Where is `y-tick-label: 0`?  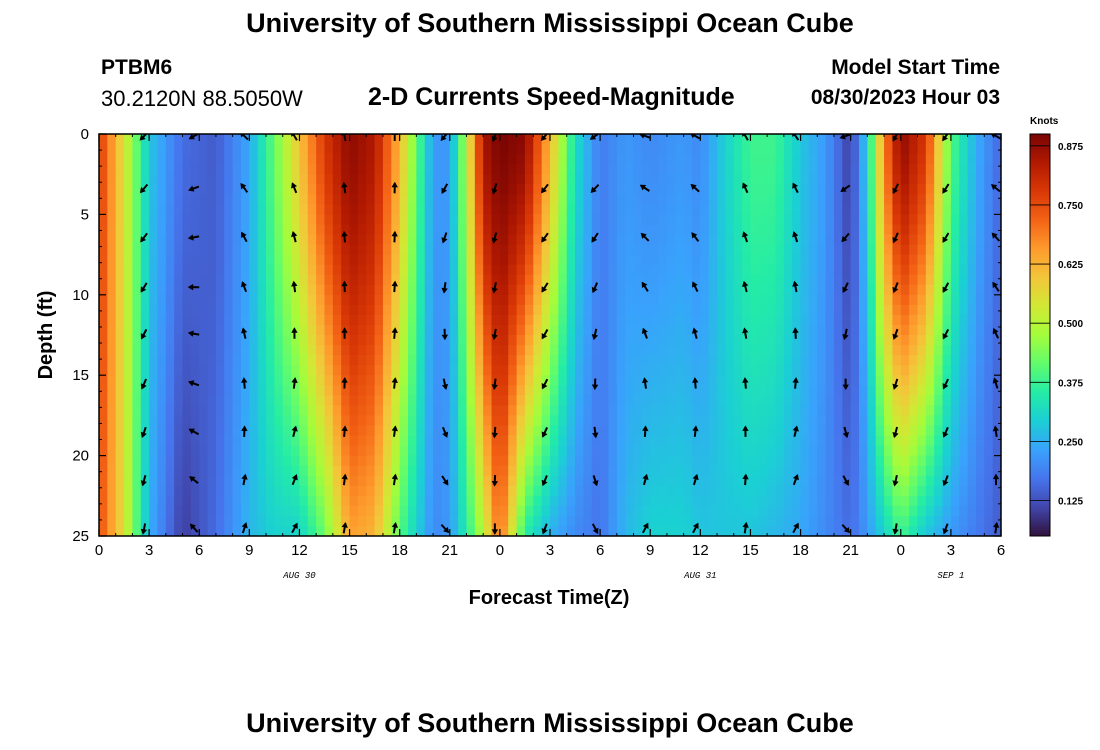
y-tick-label: 0 is located at coordinates (85, 134).